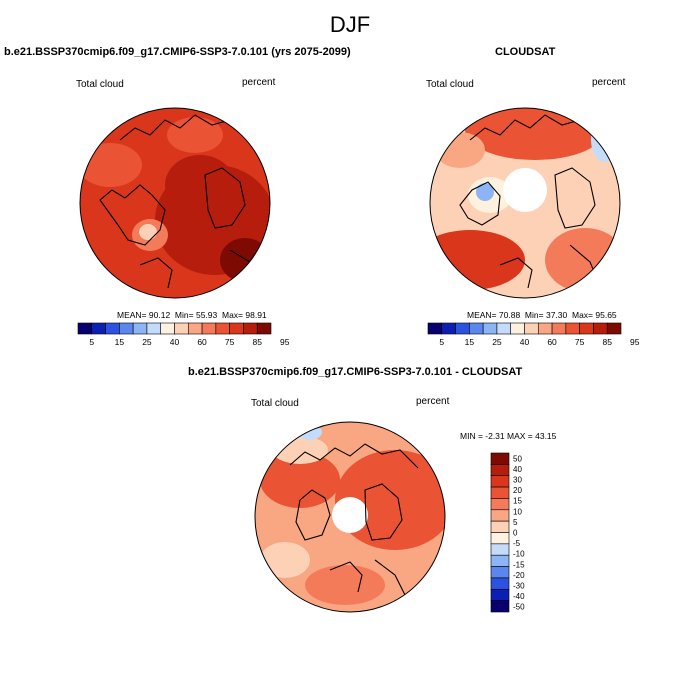 This screenshot has width=700, height=700. Describe the element at coordinates (259, 82) in the screenshot. I see `model-units-label: percent` at that location.